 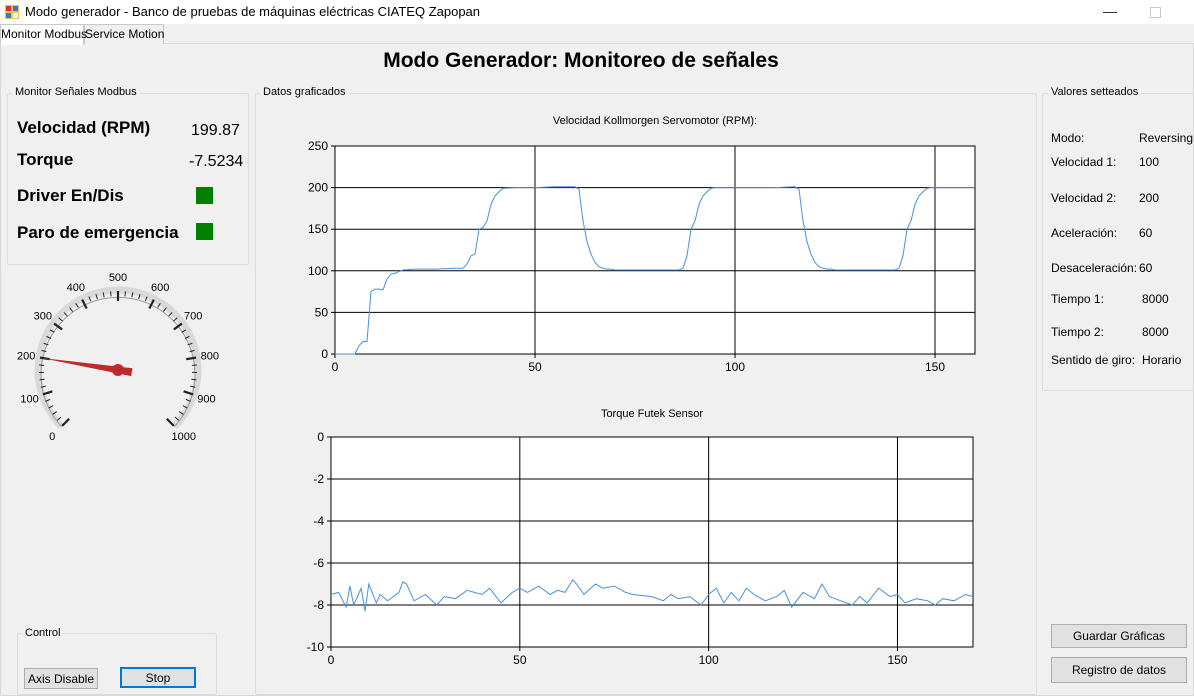 What do you see at coordinates (1084, 162) in the screenshot?
I see `valores-row-label: Velocidad 1:` at bounding box center [1084, 162].